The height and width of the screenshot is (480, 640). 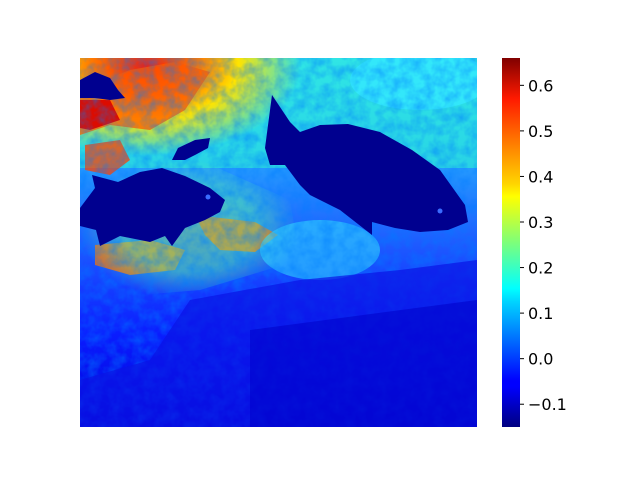 I want to click on colorbar-tick-label: 0.4, so click(x=540, y=176).